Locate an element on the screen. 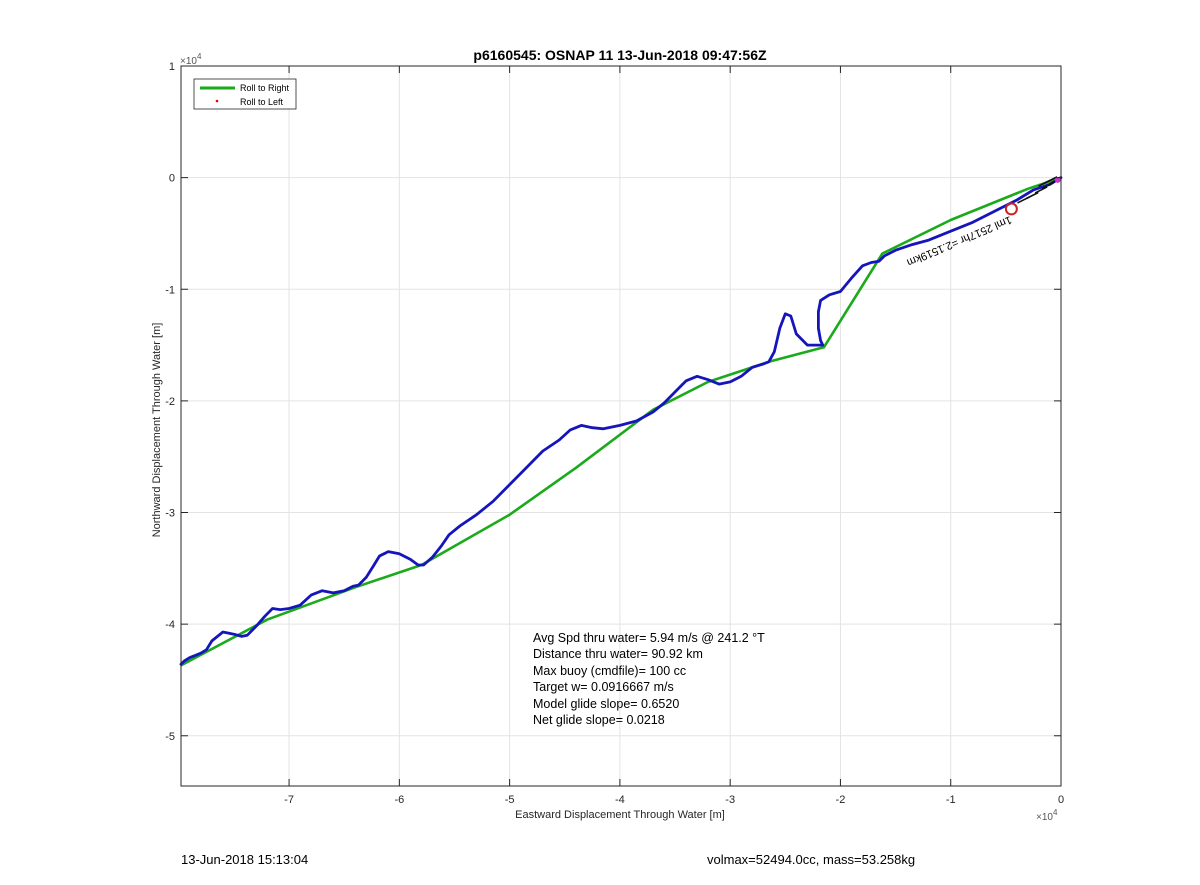  stat-max-buoy: Max buoy (cmdfile)= 100 cc is located at coordinates (610, 671).